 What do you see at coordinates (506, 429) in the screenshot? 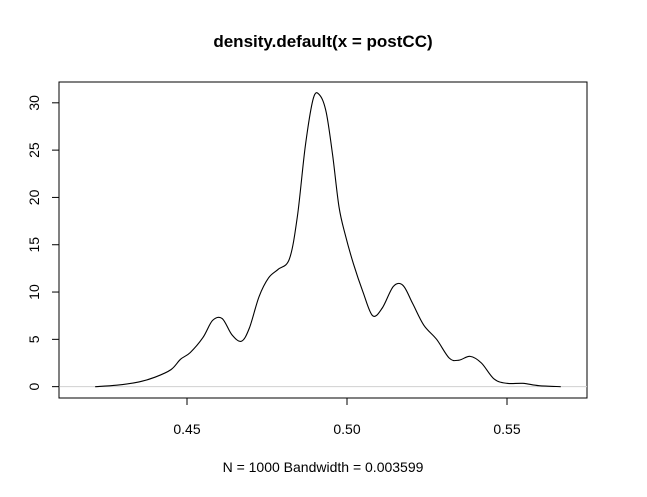
I see `x-tick-label: 0.55` at bounding box center [506, 429].